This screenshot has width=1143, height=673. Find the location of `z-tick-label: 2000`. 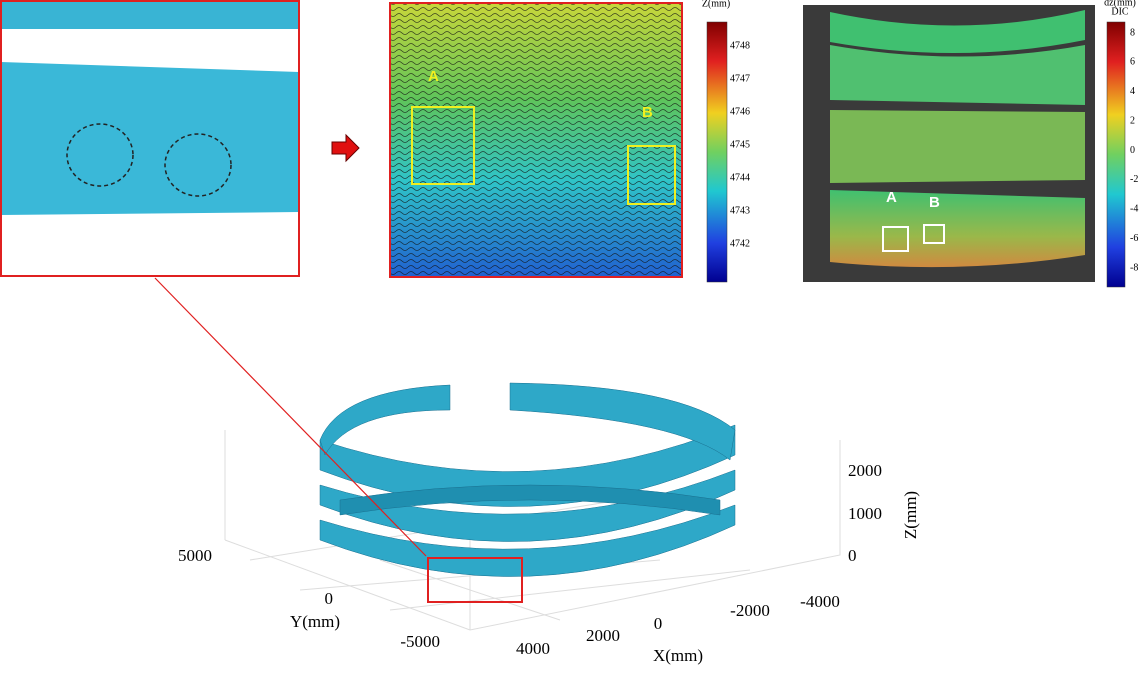

z-tick-label: 2000 is located at coordinates (865, 470).